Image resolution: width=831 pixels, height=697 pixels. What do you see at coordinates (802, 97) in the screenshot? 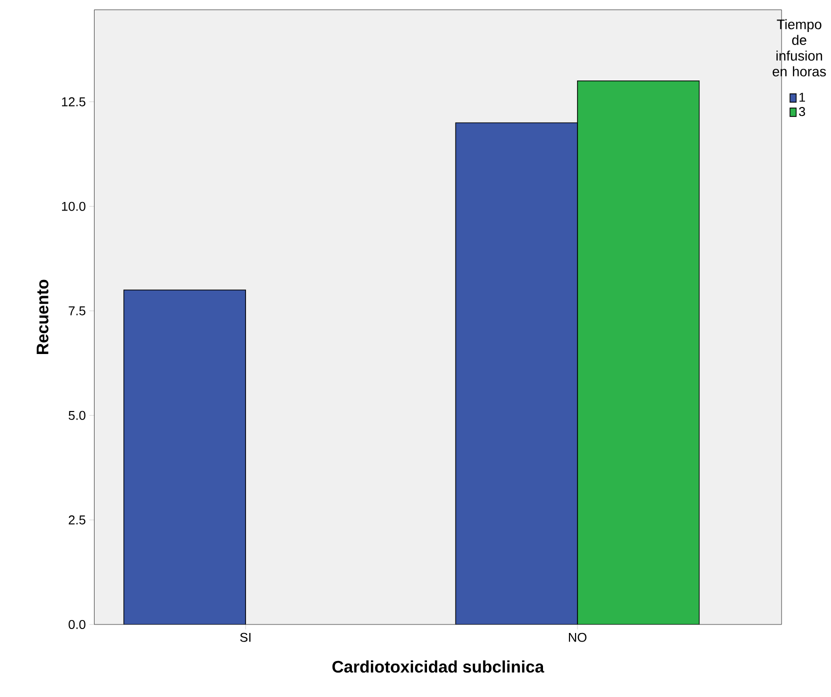
I see `legend-label: 1` at bounding box center [802, 97].